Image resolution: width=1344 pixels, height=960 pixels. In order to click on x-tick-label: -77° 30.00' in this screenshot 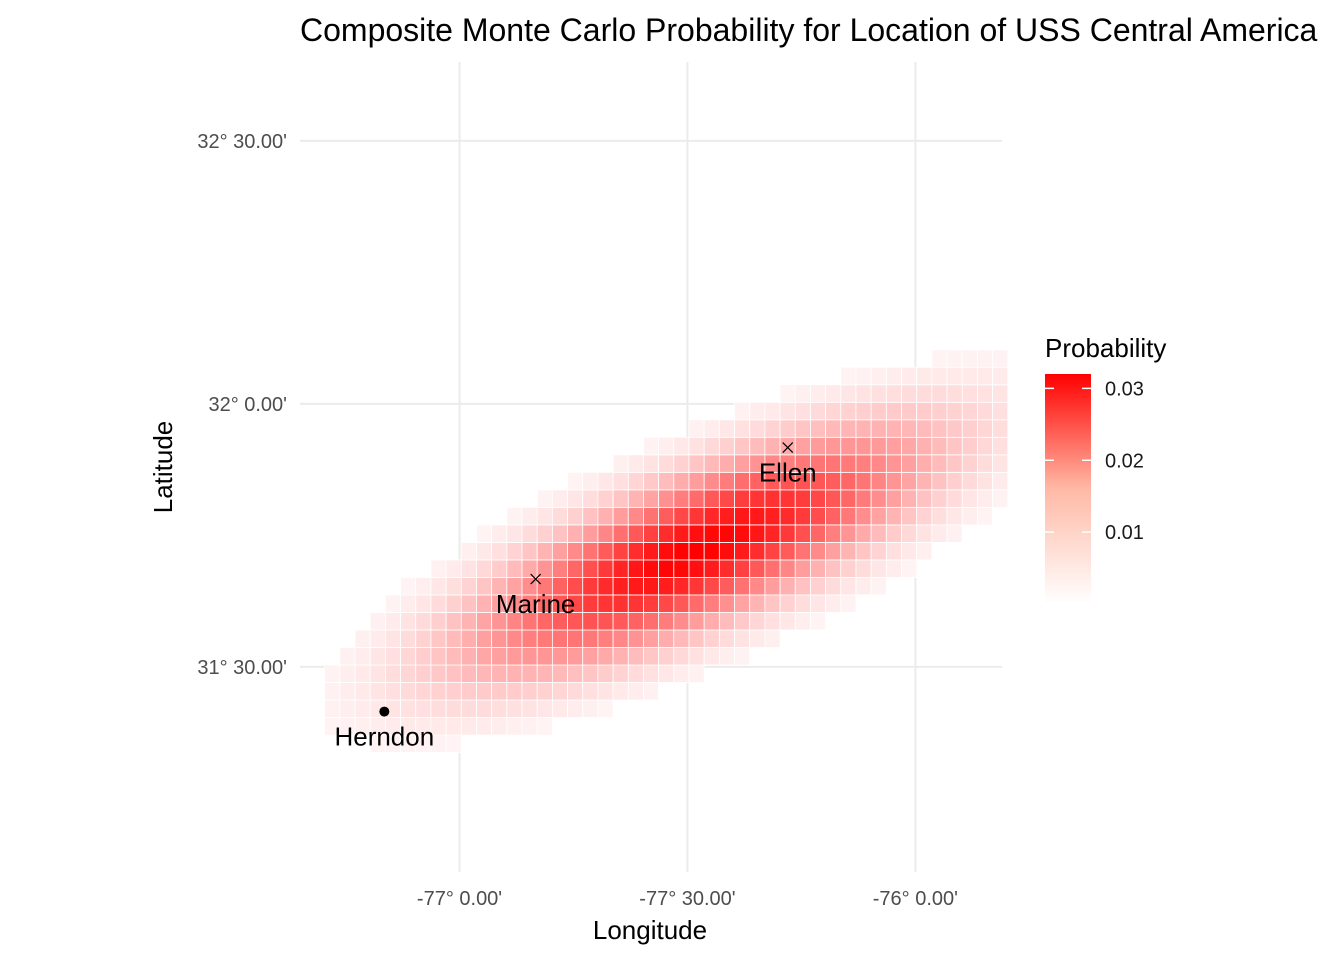, I will do `click(687, 899)`.